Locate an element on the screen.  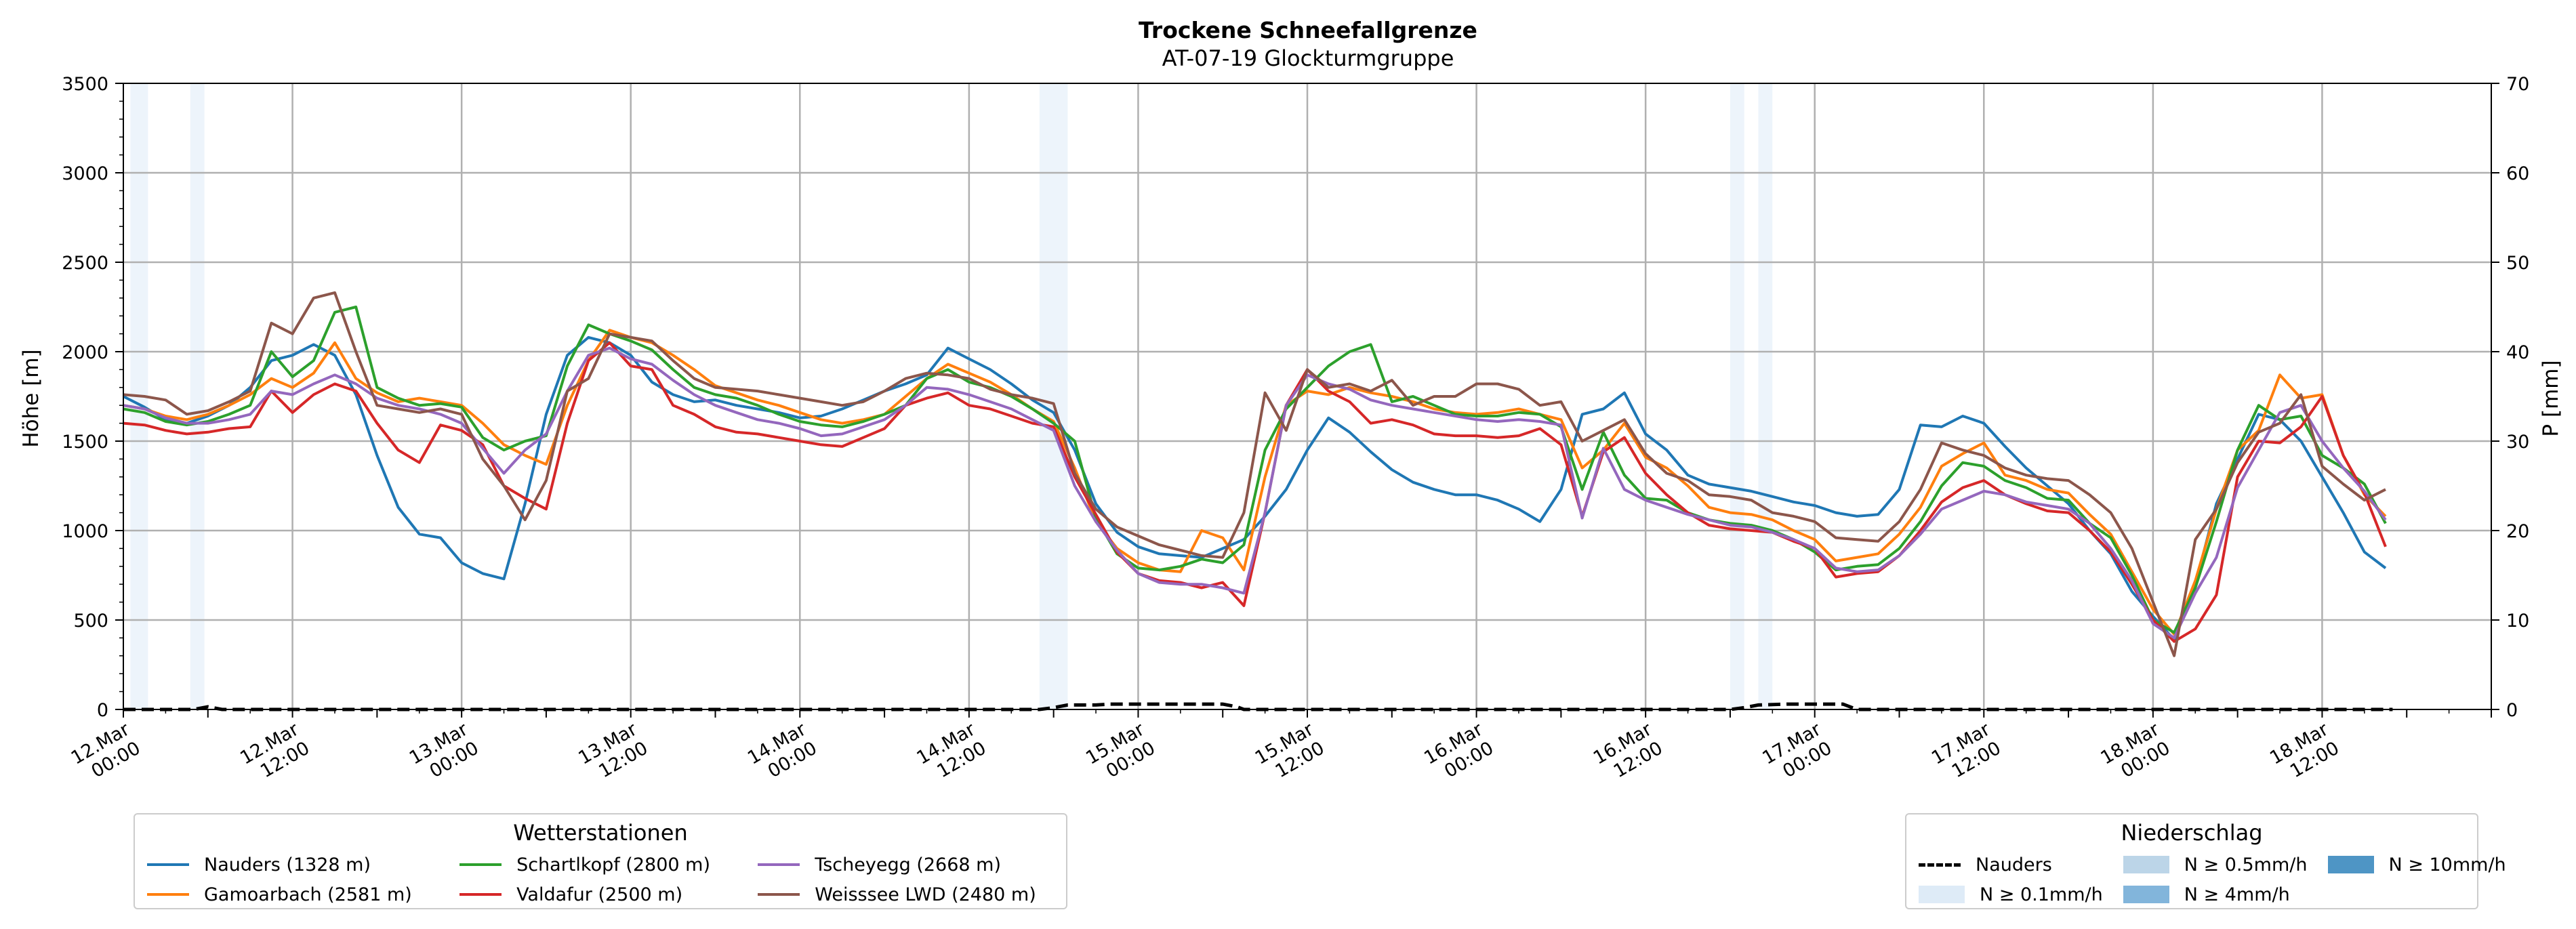
legend-label: Nauders is located at coordinates (2014, 865).